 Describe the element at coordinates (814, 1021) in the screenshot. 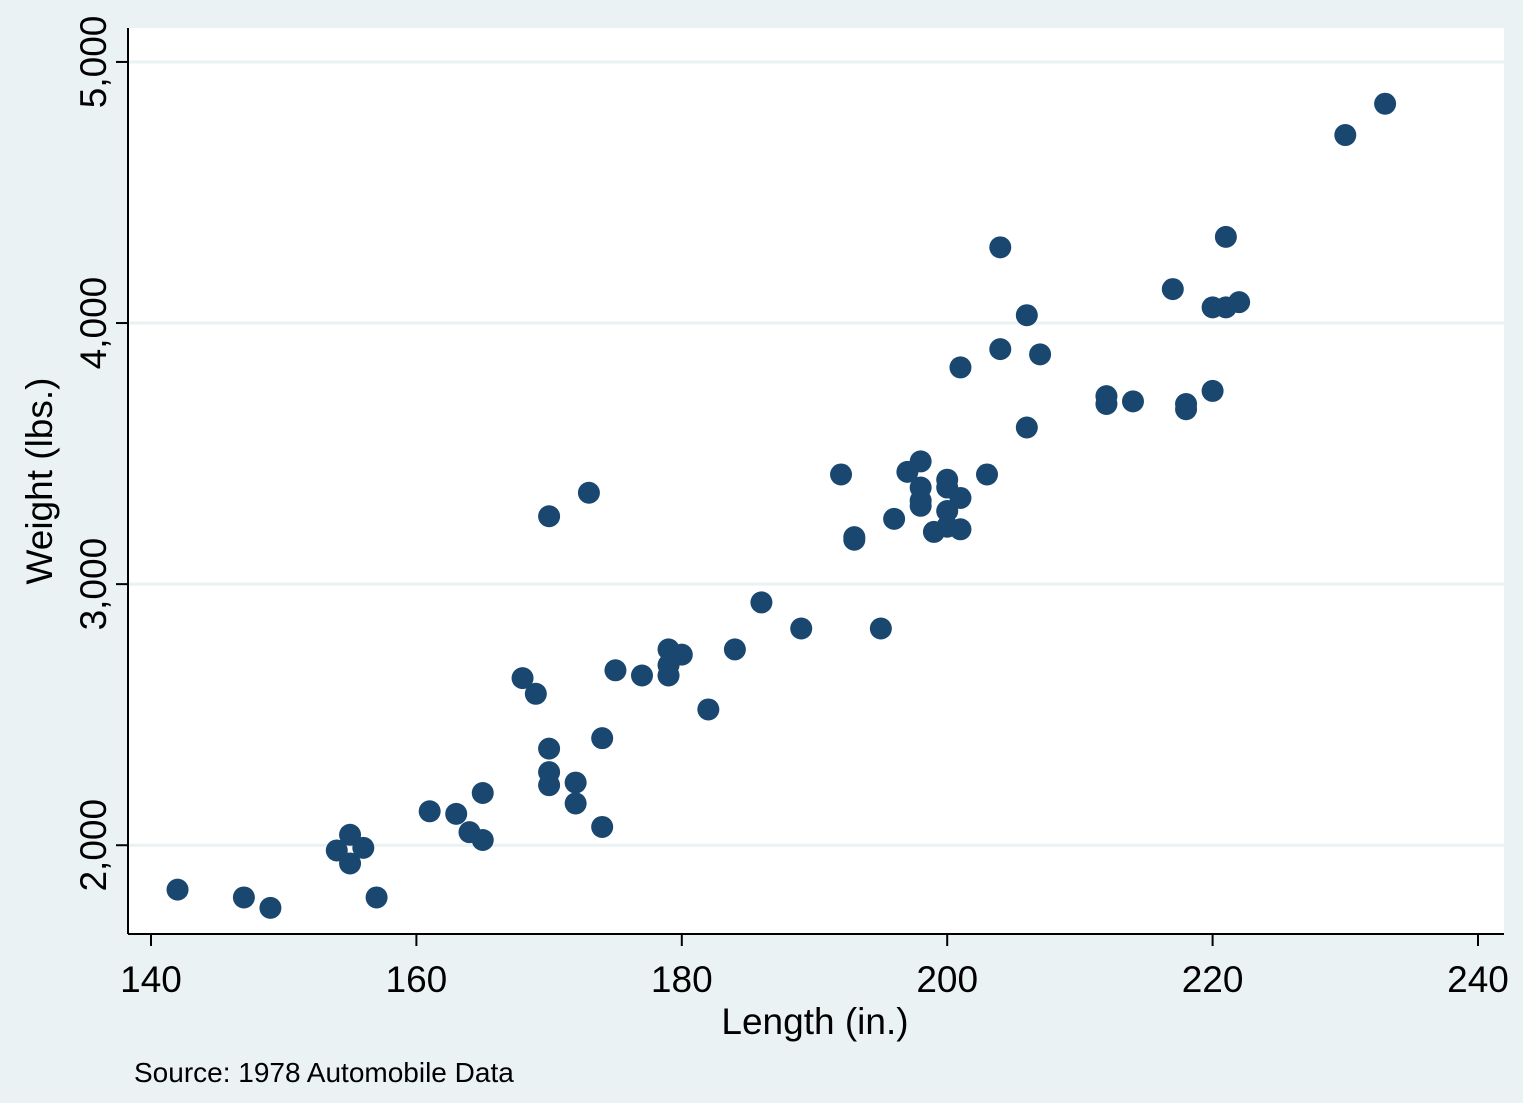

I see `x-axis-title: Length (in.)` at that location.